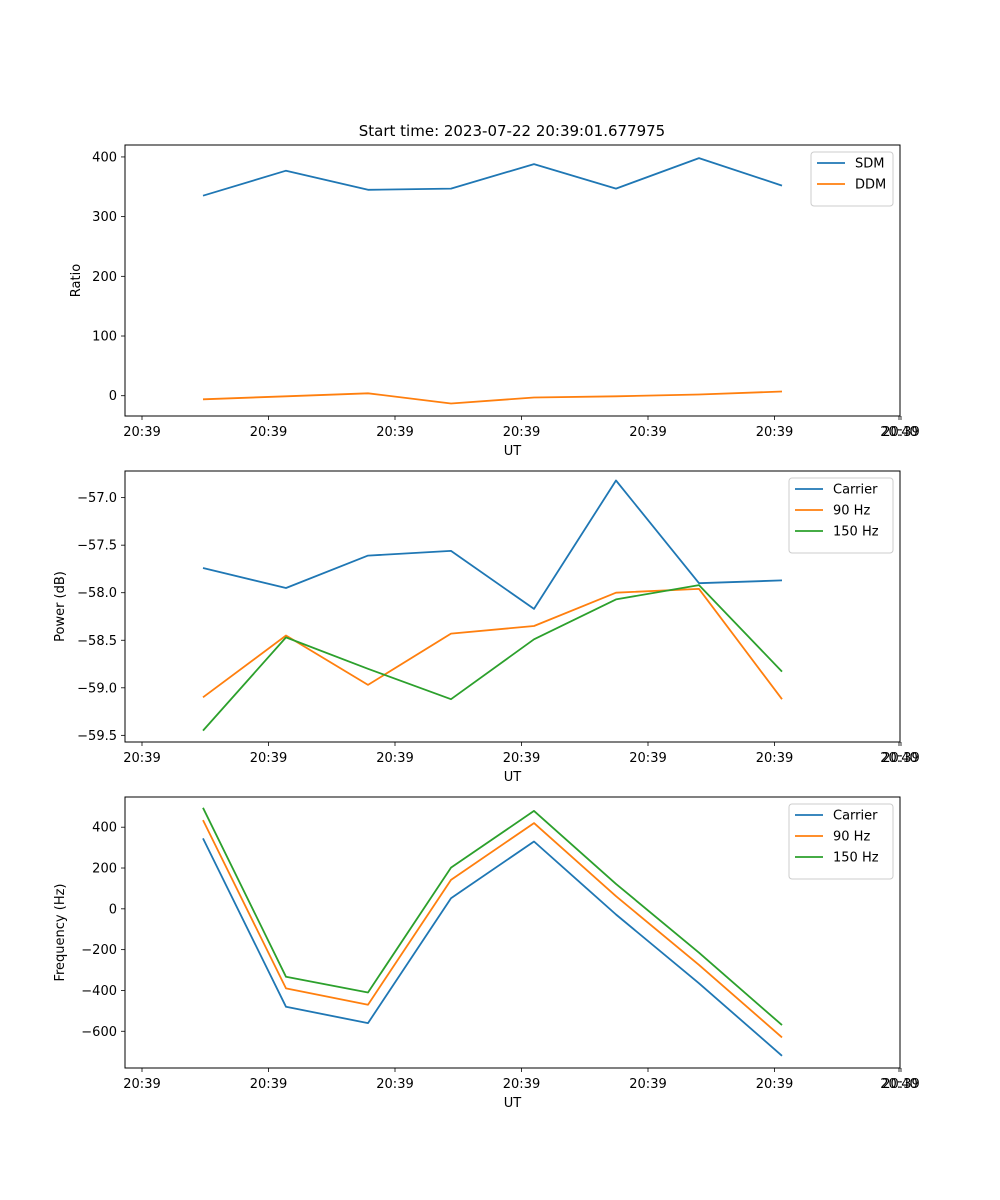  Describe the element at coordinates (60, 606) in the screenshot. I see `y-axis-label: Power (dB)` at that location.